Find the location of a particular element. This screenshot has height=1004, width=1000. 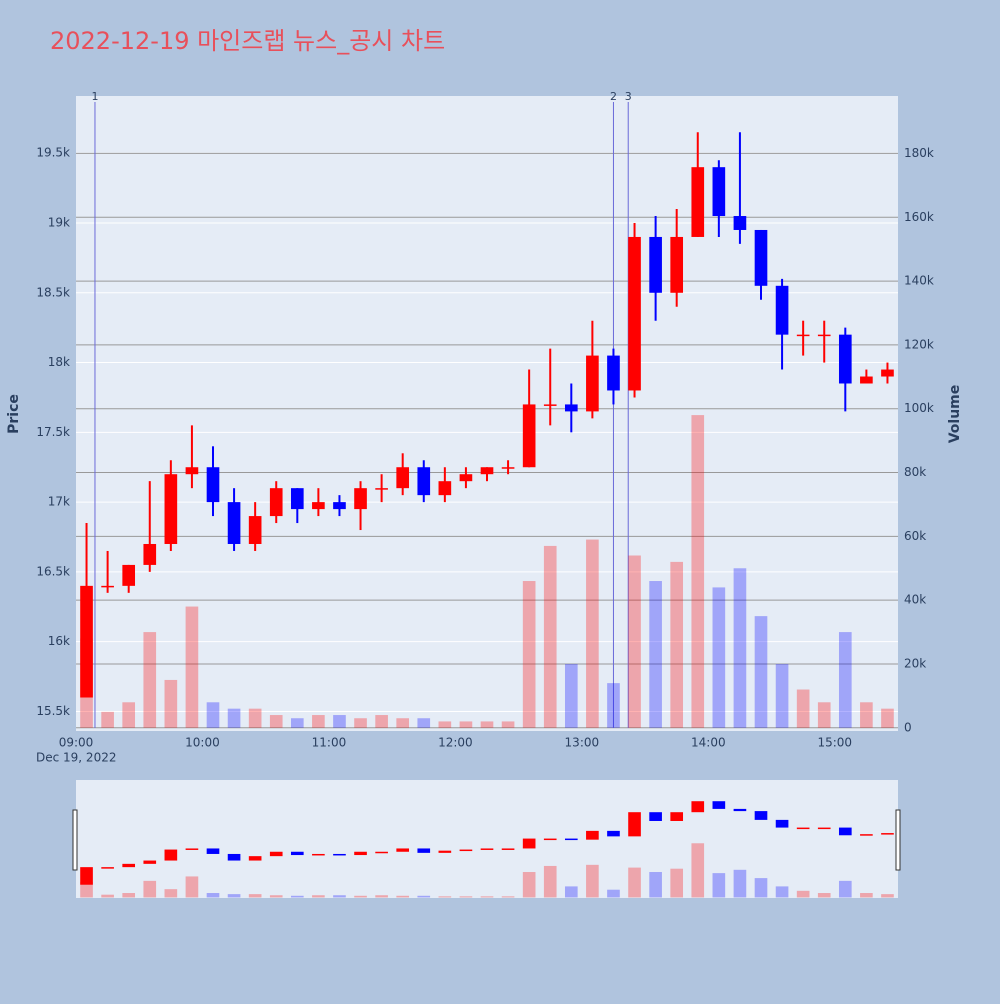

y-tick-label: 17.5k is located at coordinates (53, 432).